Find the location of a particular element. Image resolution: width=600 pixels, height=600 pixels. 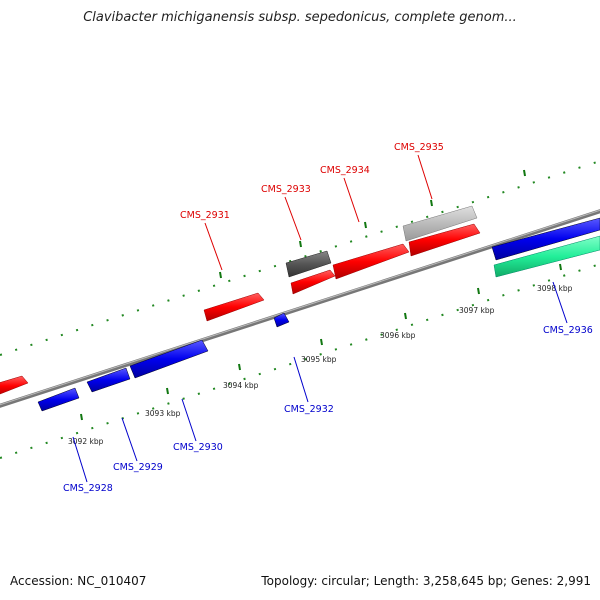

label-cms-2936: CMS_2936 is located at coordinates (568, 330).